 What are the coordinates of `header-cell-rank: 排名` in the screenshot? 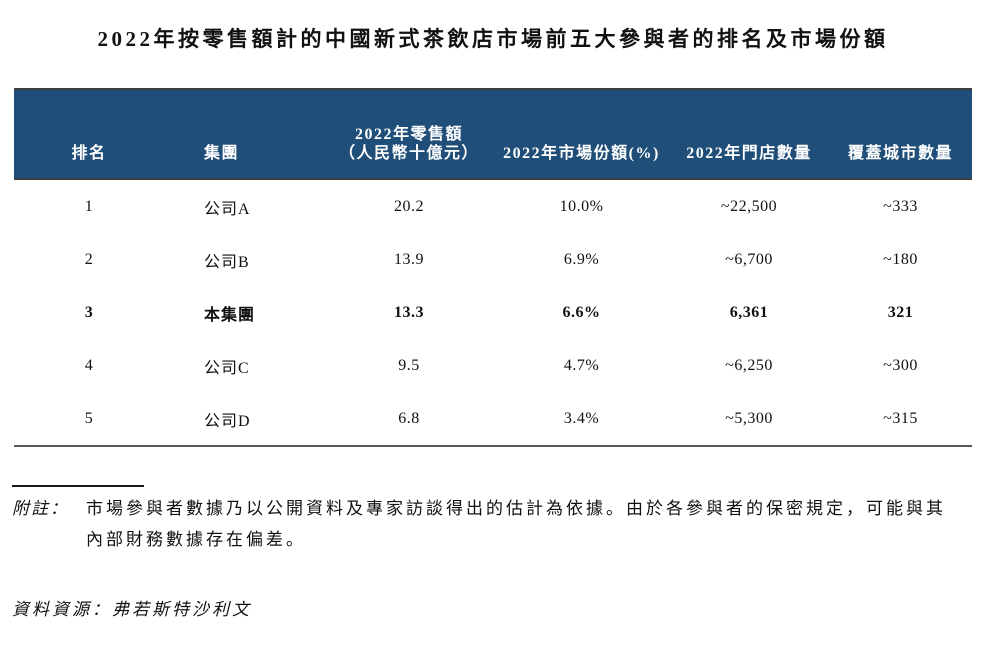 It's located at (89, 134).